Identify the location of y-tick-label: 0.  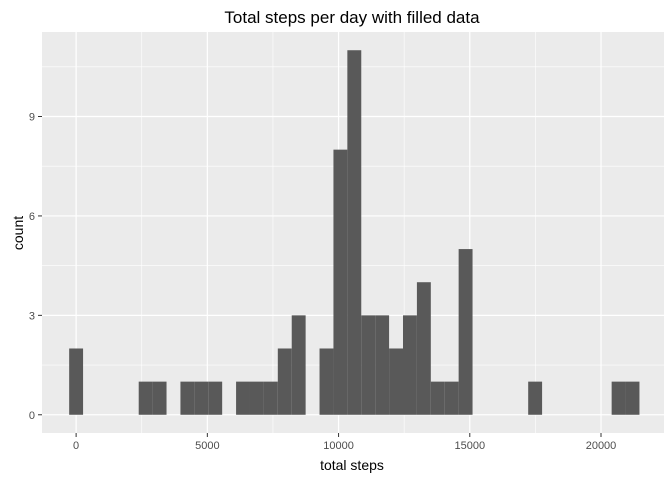
(32, 416).